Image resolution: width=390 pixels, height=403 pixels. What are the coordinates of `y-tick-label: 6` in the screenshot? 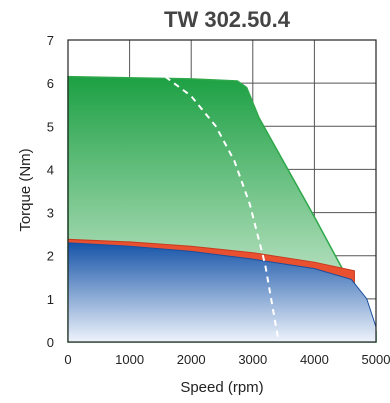 It's located at (50, 83).